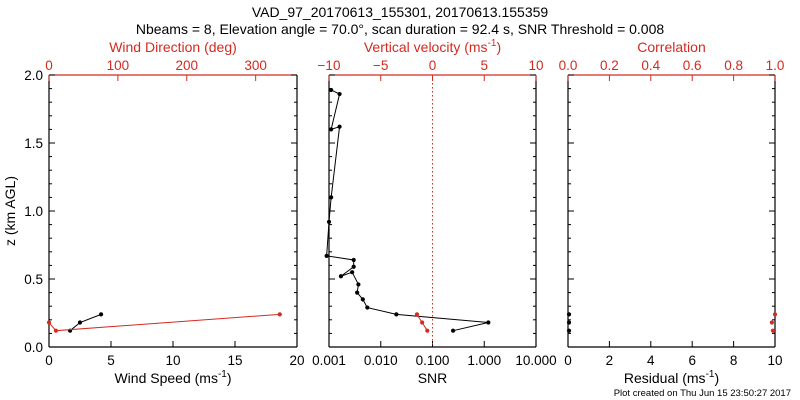 This screenshot has width=800, height=400. What do you see at coordinates (433, 378) in the screenshot?
I see `x-axis-title: SNR` at bounding box center [433, 378].